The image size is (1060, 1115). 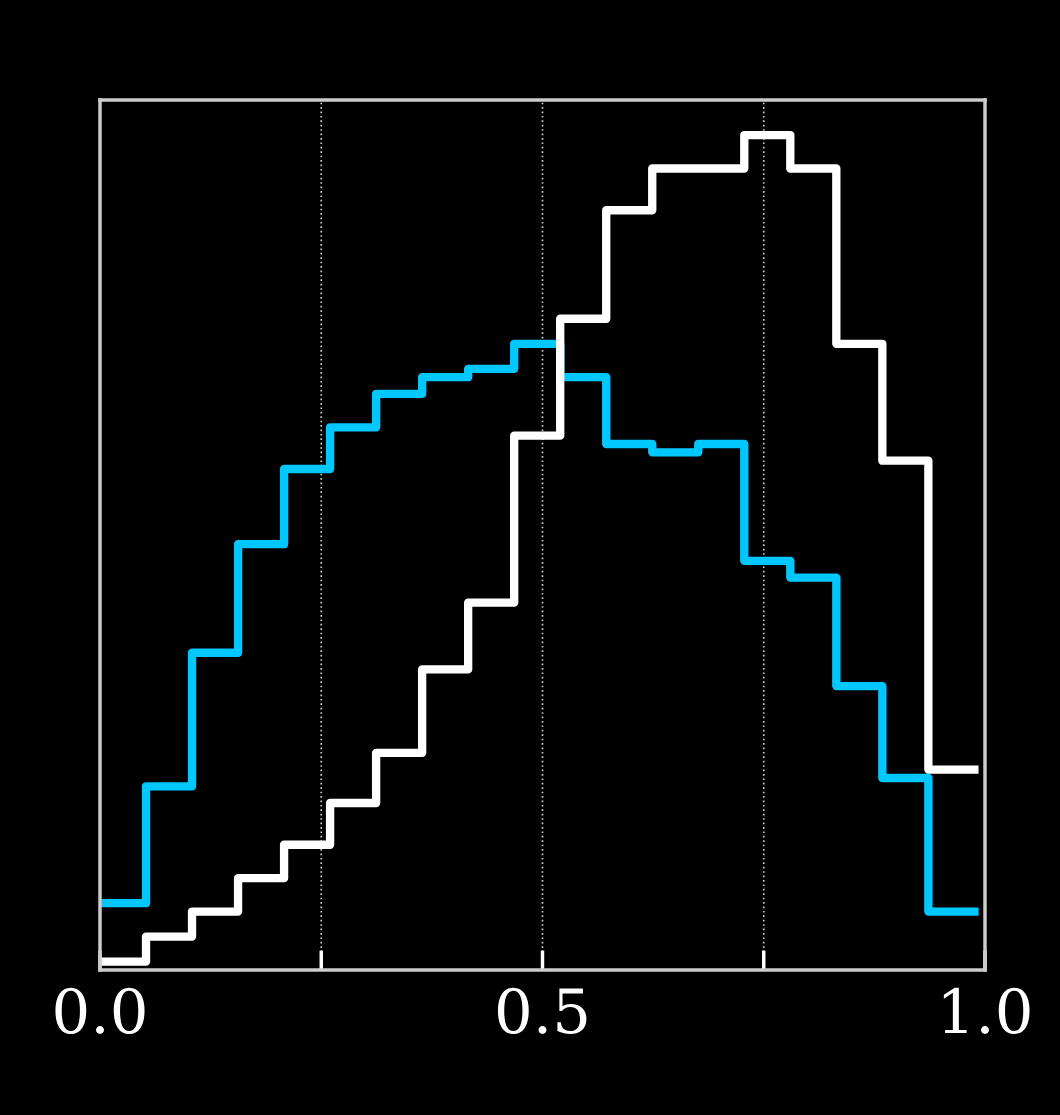 I want to click on x-tick-label: 1.0, so click(x=986, y=1010).